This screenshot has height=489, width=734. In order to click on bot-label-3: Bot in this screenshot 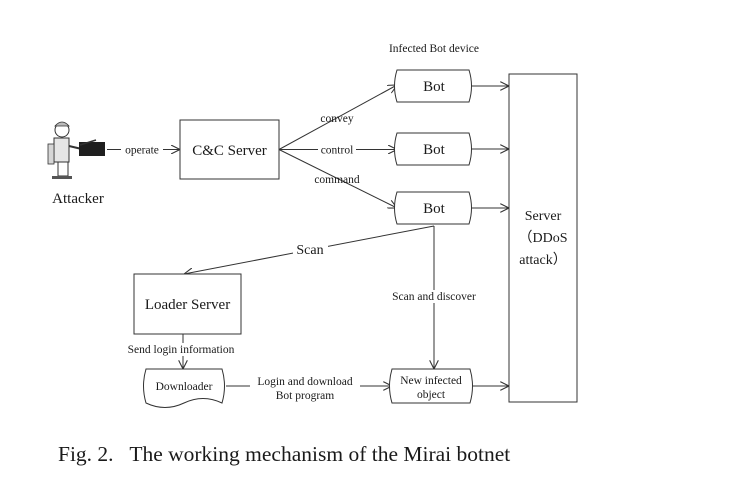, I will do `click(434, 209)`.